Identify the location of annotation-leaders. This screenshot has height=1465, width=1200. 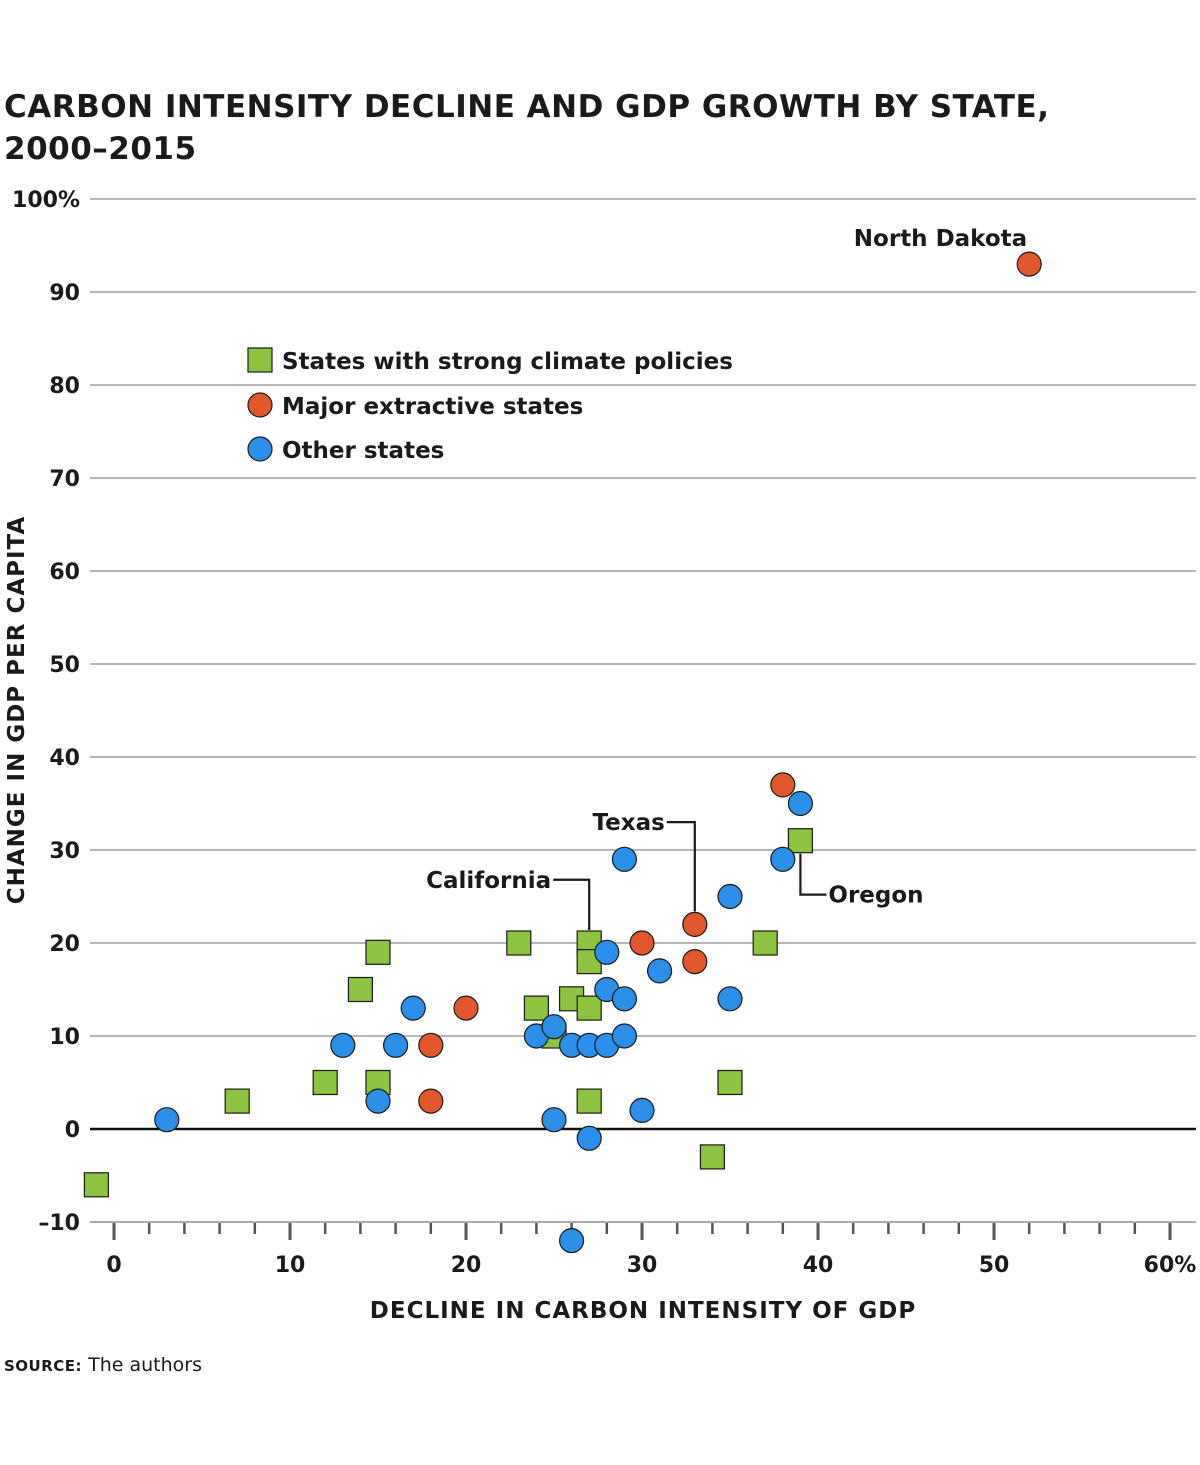
(690, 875).